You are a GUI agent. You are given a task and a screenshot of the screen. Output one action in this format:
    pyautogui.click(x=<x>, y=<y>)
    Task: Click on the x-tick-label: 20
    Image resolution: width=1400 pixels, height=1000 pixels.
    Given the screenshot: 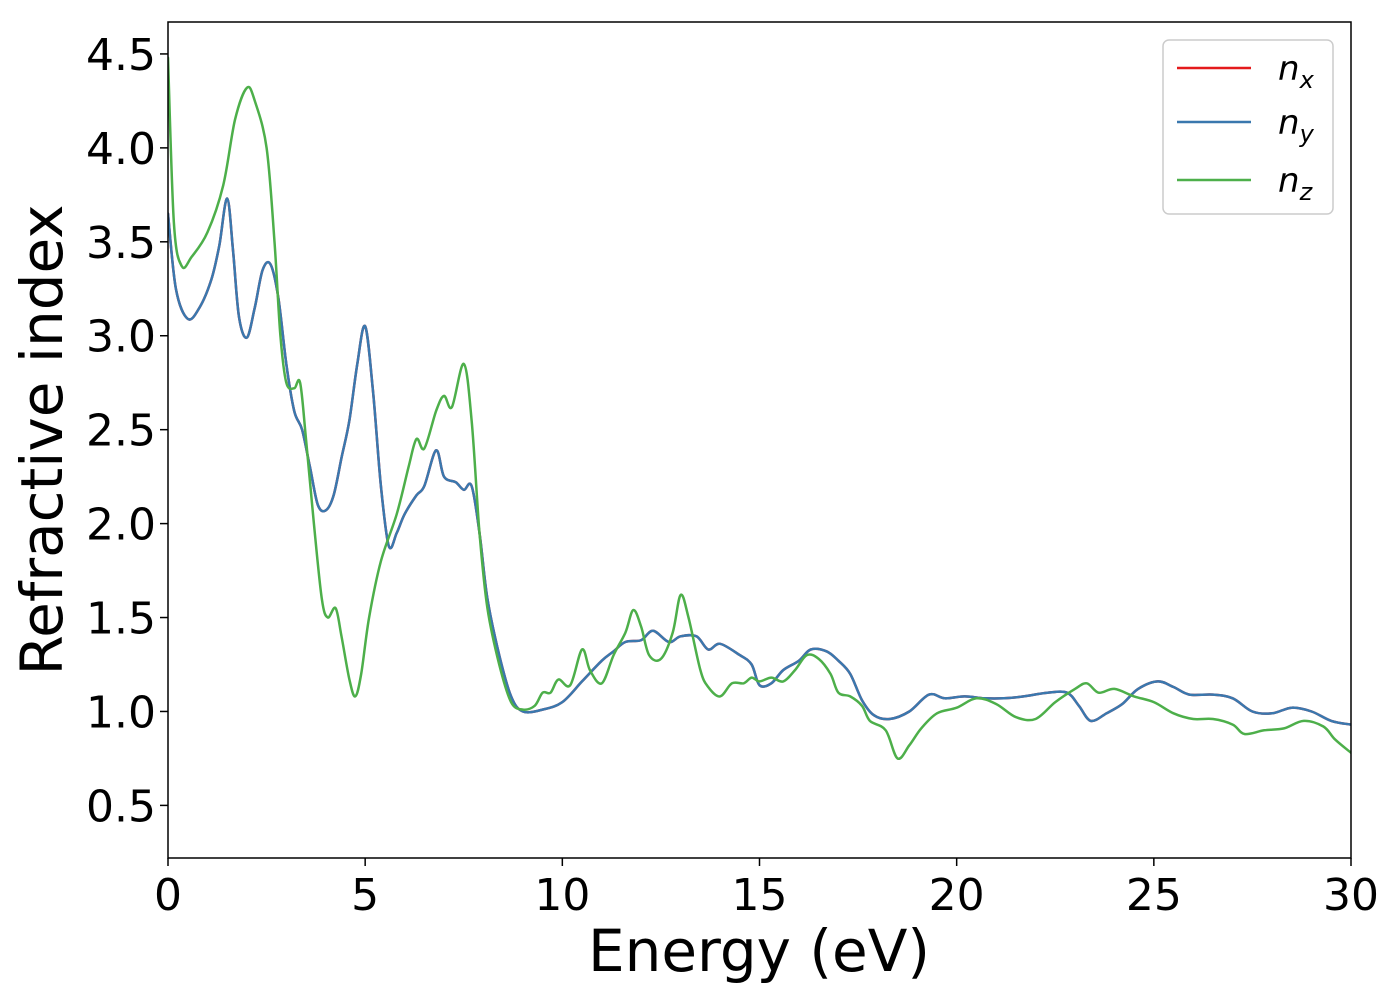 What is the action you would take?
    pyautogui.click(x=957, y=895)
    